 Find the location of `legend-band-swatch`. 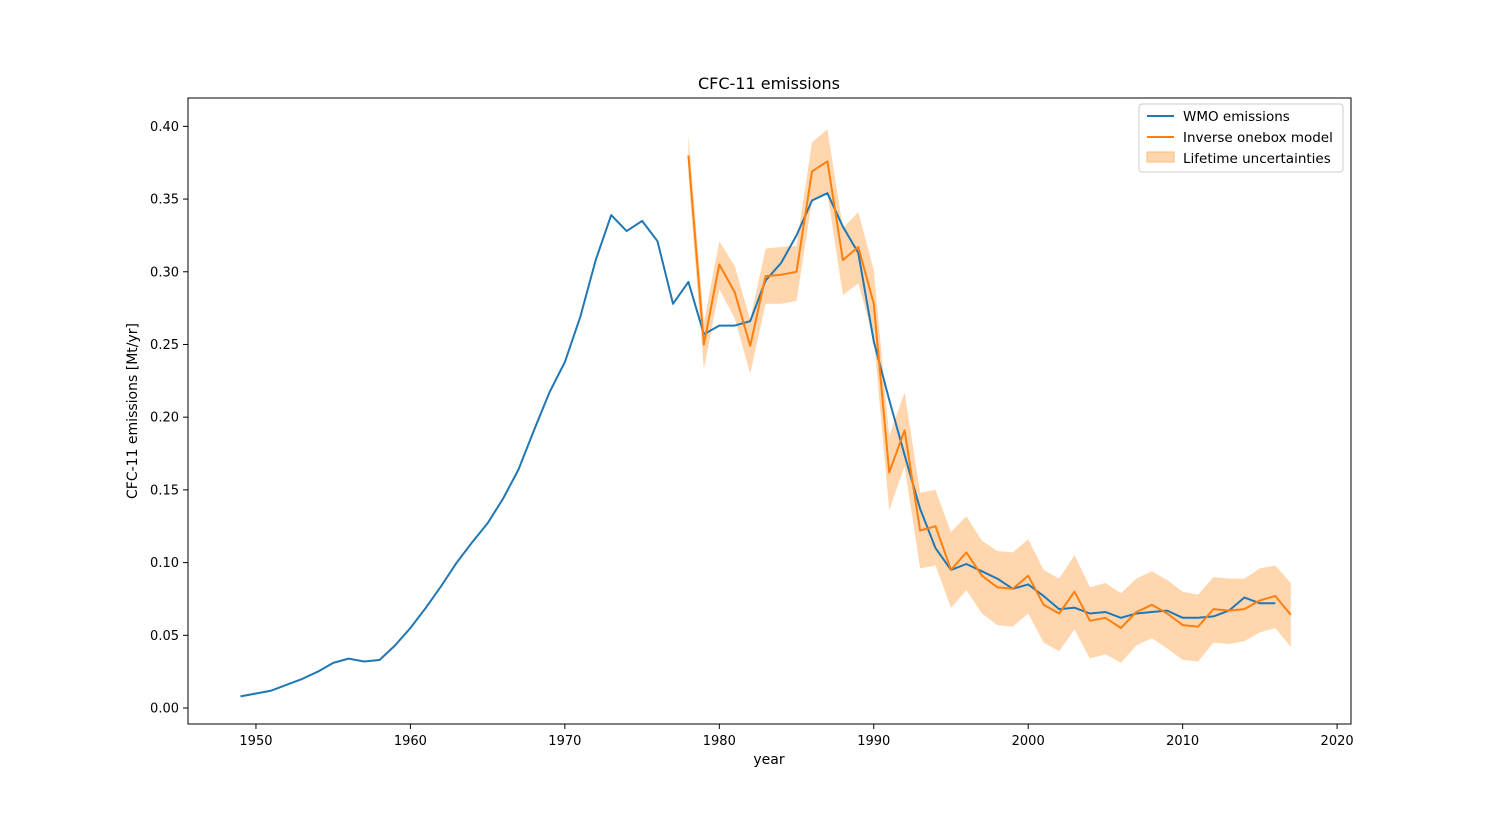

legend-band-swatch is located at coordinates (1160, 157).